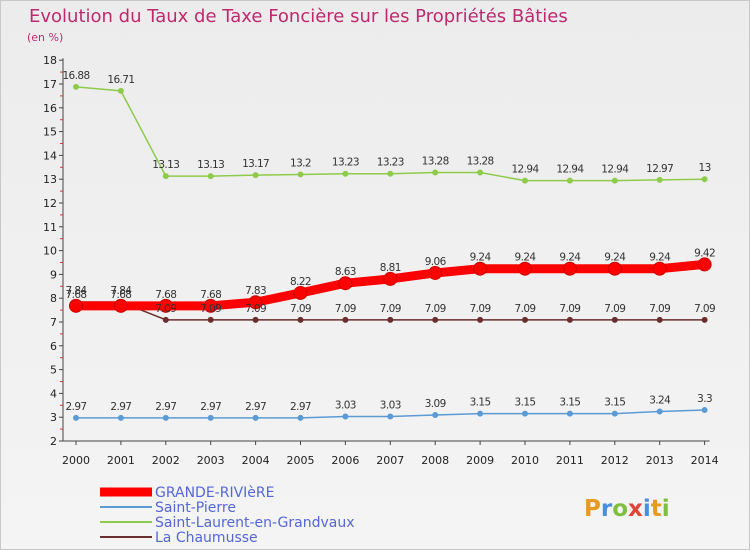 The height and width of the screenshot is (550, 750). I want to click on y-tick-label: 12, so click(50, 203).